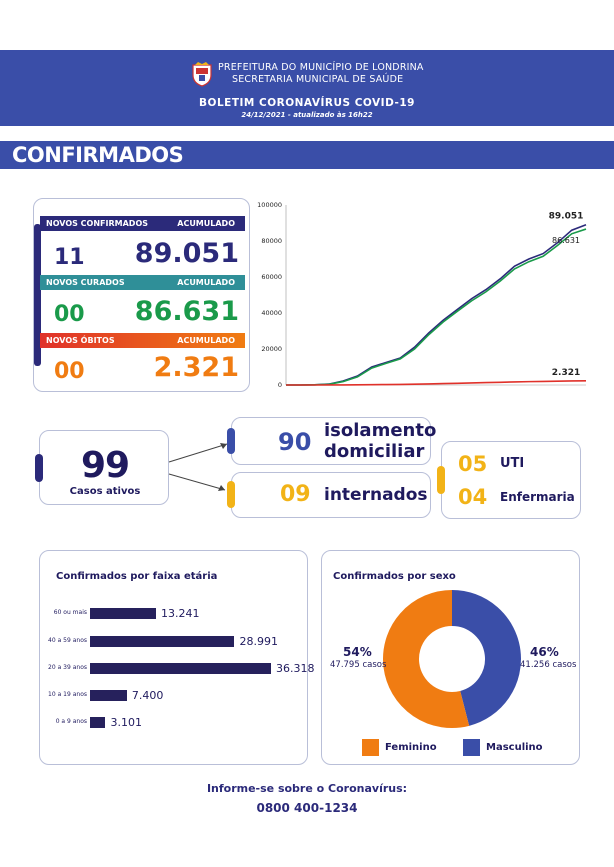  What do you see at coordinates (67, 694) in the screenshot?
I see `bar-category-label: 10 a 19 anos` at bounding box center [67, 694].